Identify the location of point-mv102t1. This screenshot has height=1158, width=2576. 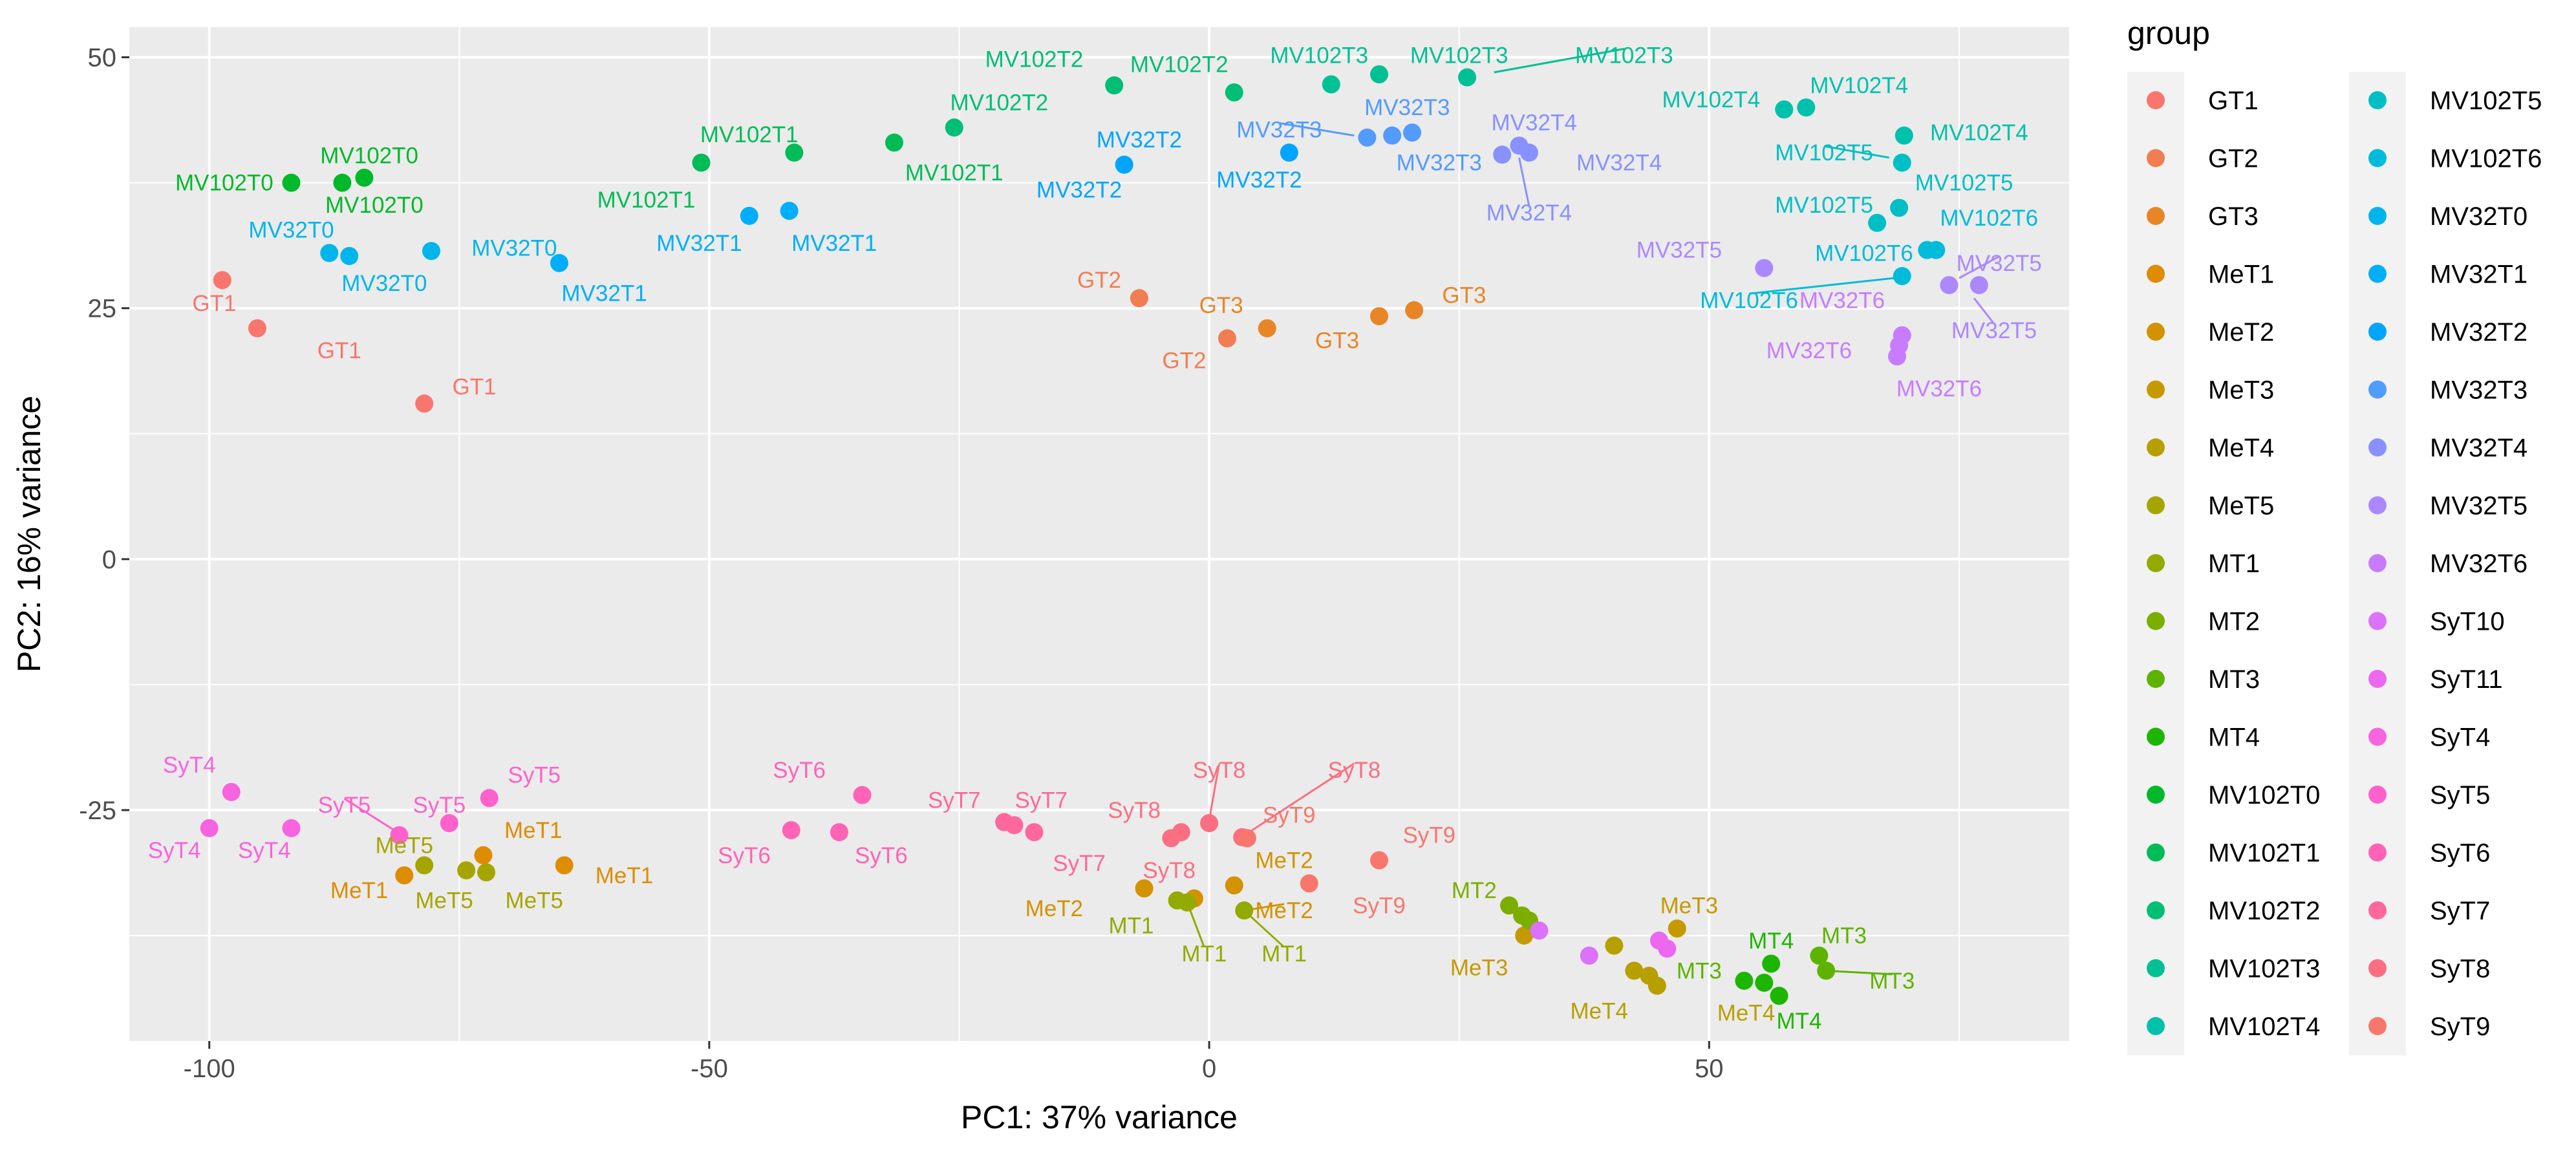
(894, 142).